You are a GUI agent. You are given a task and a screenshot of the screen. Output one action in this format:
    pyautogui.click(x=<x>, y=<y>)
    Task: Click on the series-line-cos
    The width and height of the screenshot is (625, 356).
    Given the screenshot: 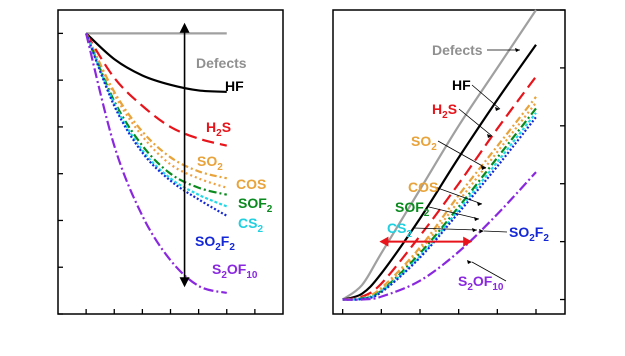 What is the action you would take?
    pyautogui.click(x=156, y=110)
    